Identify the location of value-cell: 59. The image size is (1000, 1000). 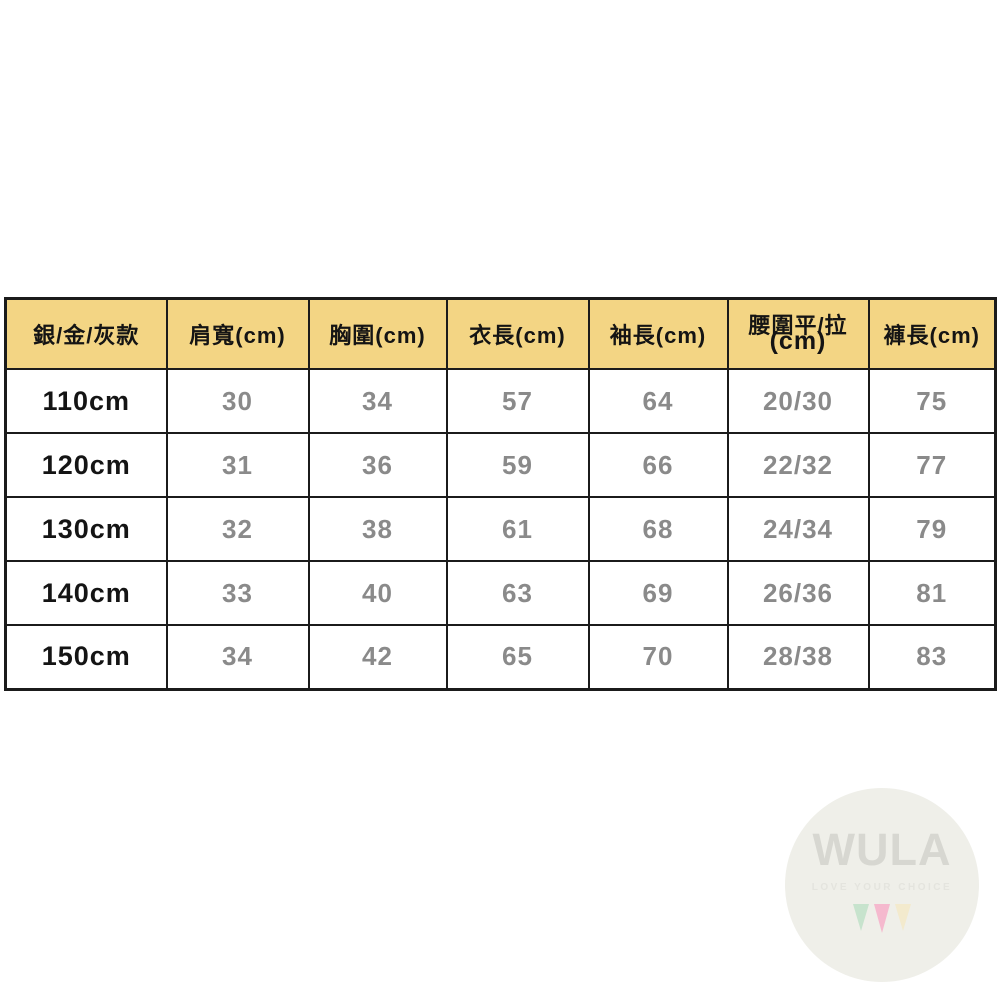
(517, 465).